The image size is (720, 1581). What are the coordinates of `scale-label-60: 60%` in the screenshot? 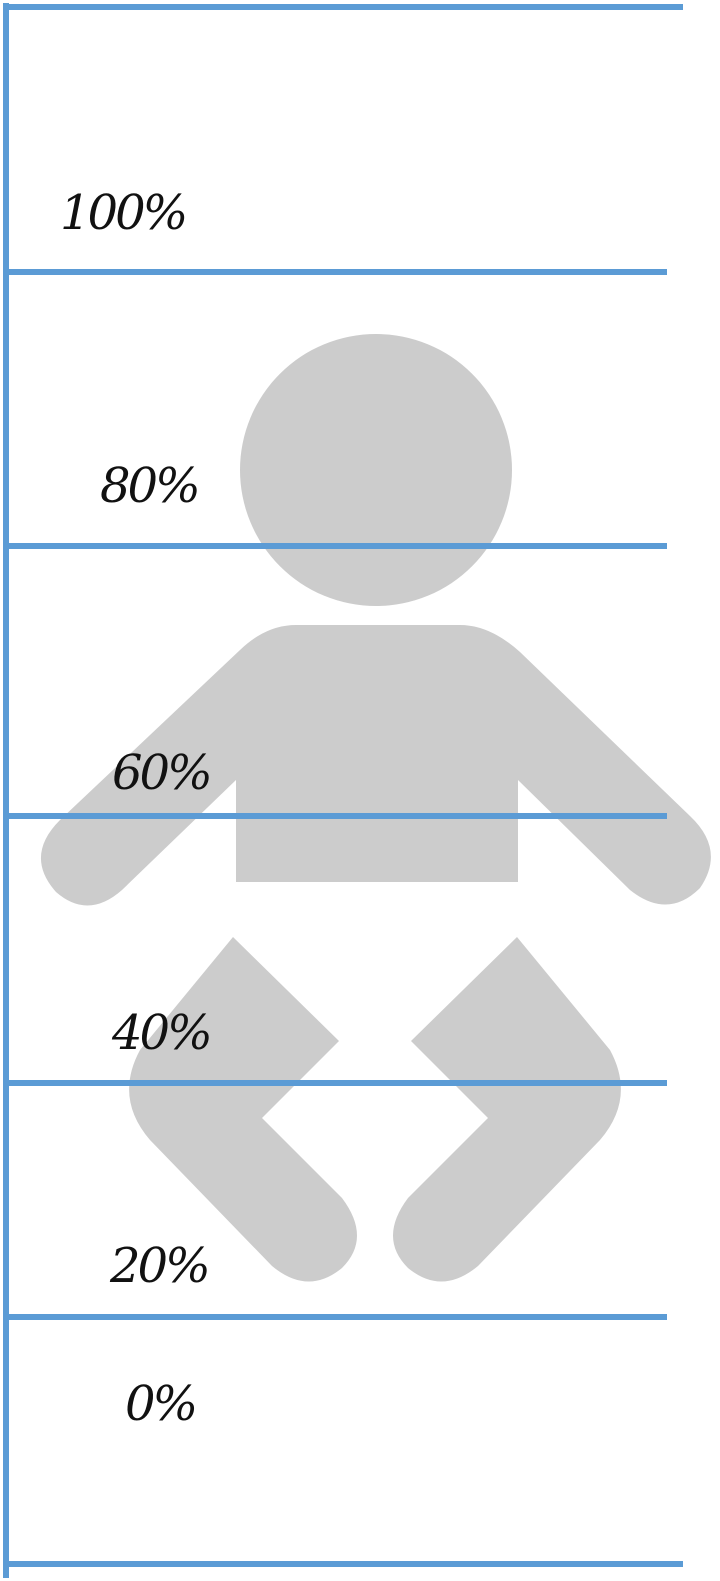 It's located at (161, 773).